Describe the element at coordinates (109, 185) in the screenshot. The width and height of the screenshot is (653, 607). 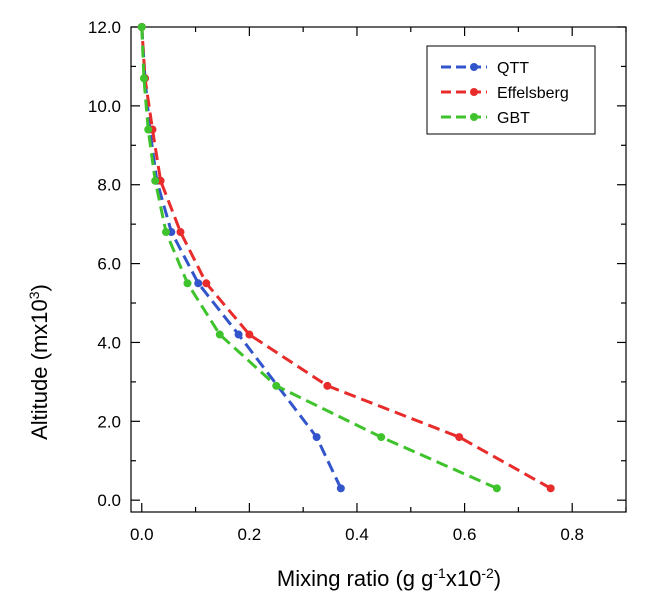
I see `y-tick-label: 8.0` at that location.